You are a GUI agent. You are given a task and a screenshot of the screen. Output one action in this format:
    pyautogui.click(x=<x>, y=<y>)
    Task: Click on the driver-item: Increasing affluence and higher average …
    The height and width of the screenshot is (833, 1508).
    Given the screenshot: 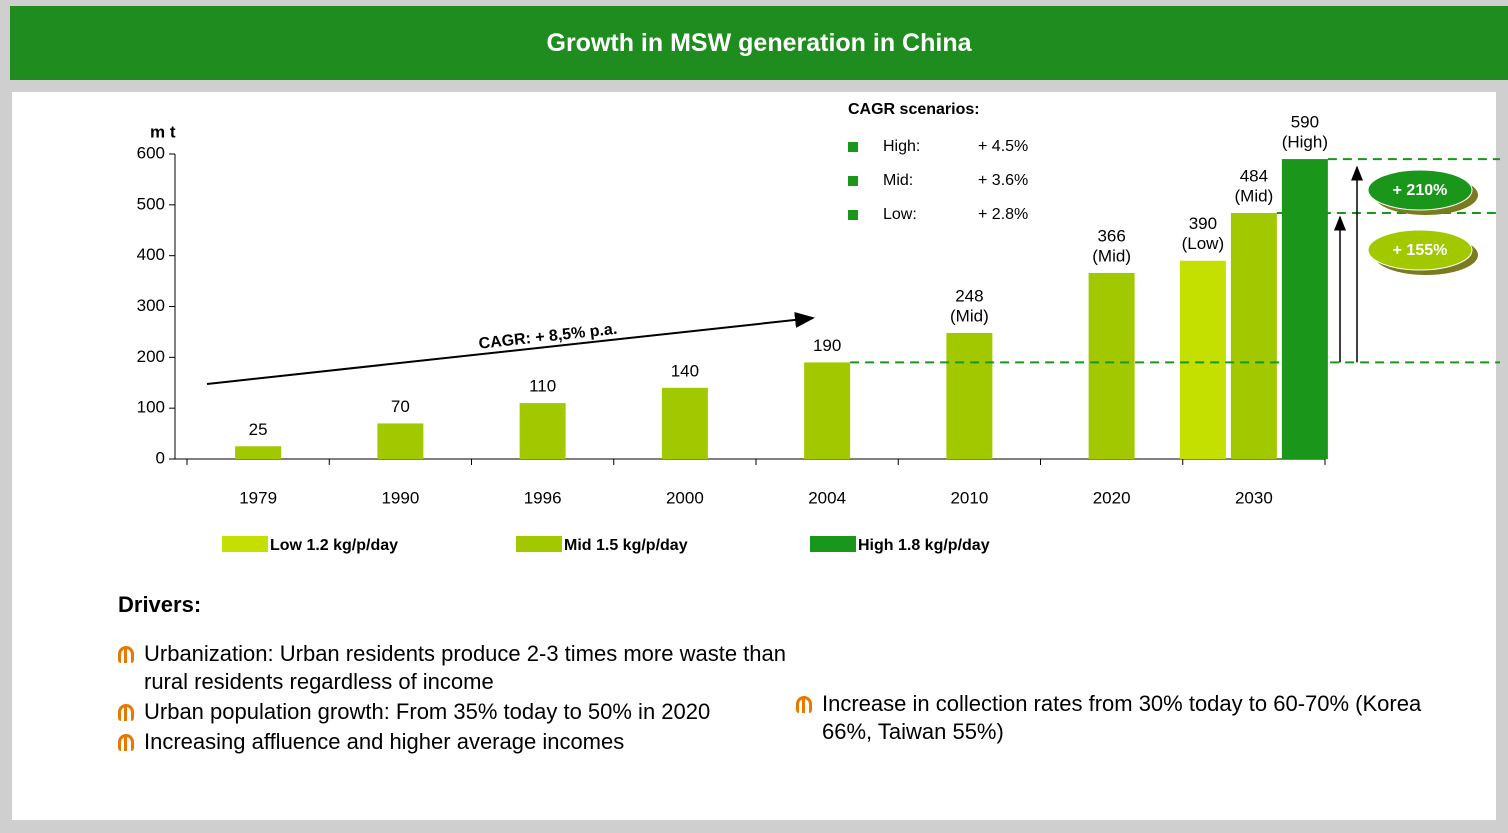 What is the action you would take?
    pyautogui.click(x=453, y=742)
    